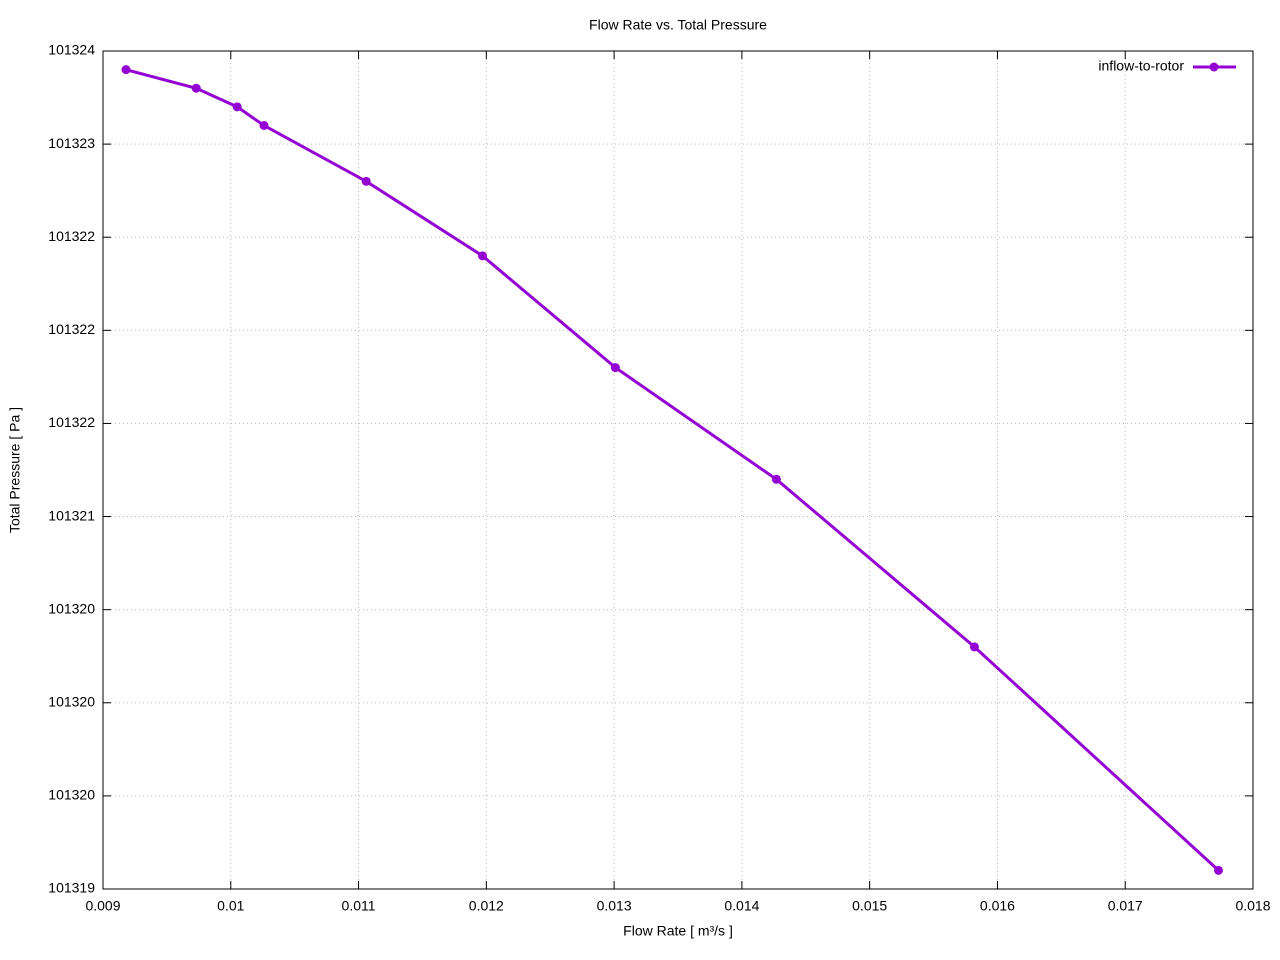 This screenshot has width=1280, height=960. Describe the element at coordinates (71, 143) in the screenshot. I see `y-tick-label: 101323` at that location.